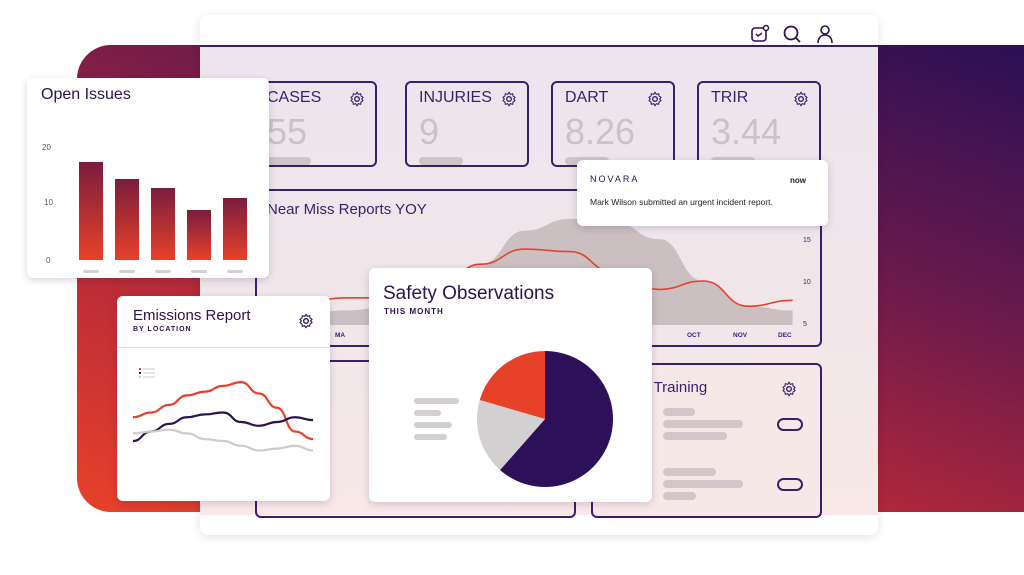  What do you see at coordinates (760, 34) in the screenshot?
I see `calendar-notification-icon` at bounding box center [760, 34].